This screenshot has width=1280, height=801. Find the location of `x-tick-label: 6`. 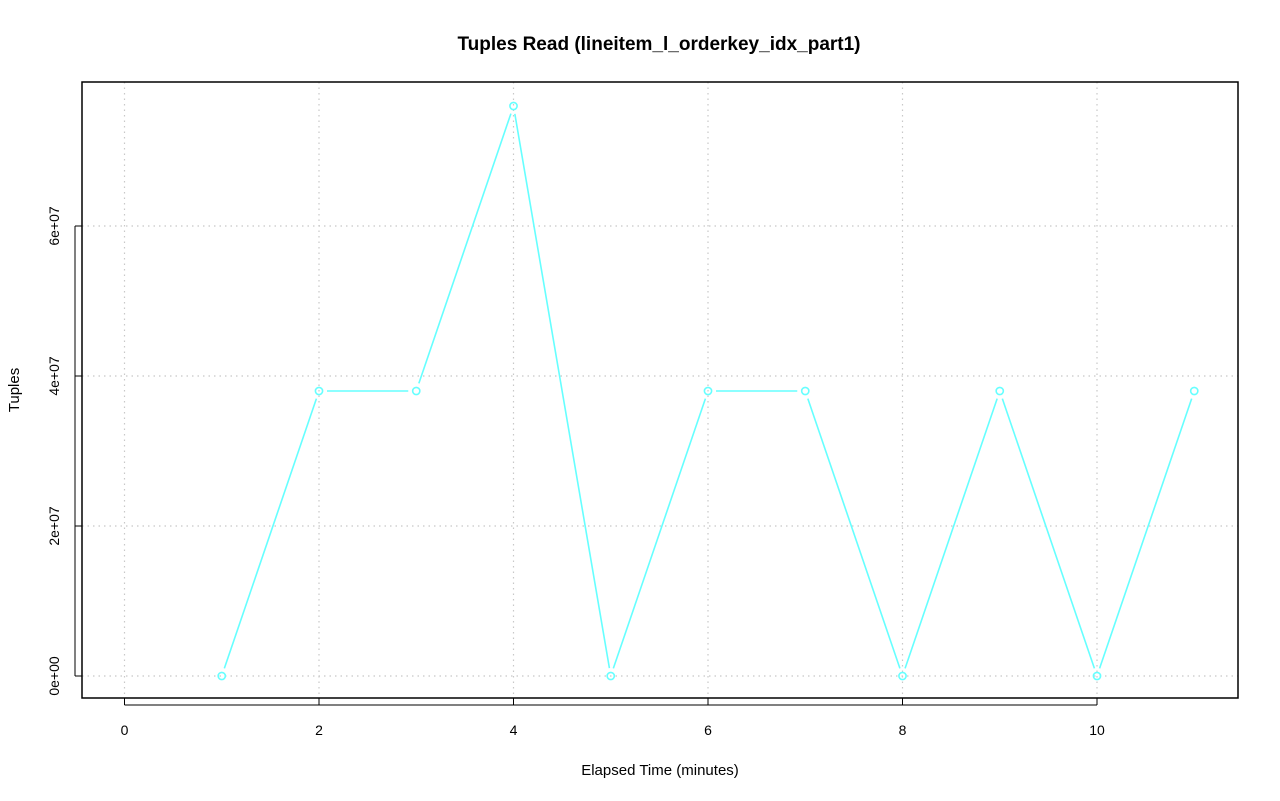

x-tick-label: 6 is located at coordinates (708, 730).